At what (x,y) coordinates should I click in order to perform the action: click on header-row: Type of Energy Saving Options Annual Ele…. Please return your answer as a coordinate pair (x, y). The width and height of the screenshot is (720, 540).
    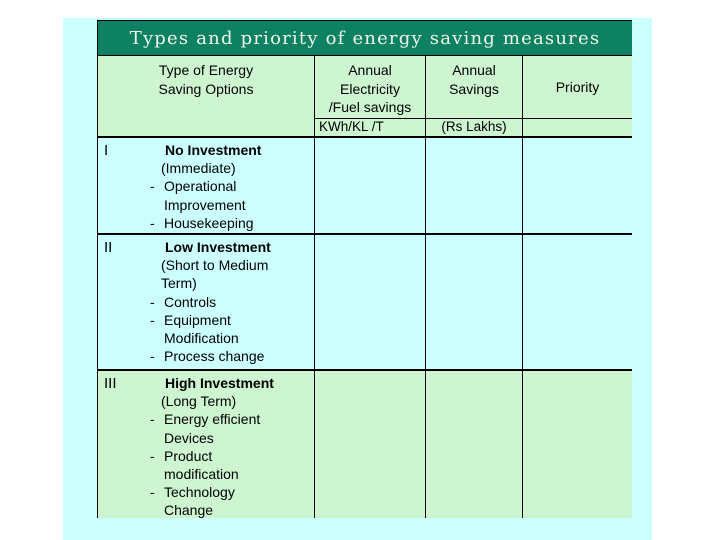
    Looking at the image, I should click on (365, 87).